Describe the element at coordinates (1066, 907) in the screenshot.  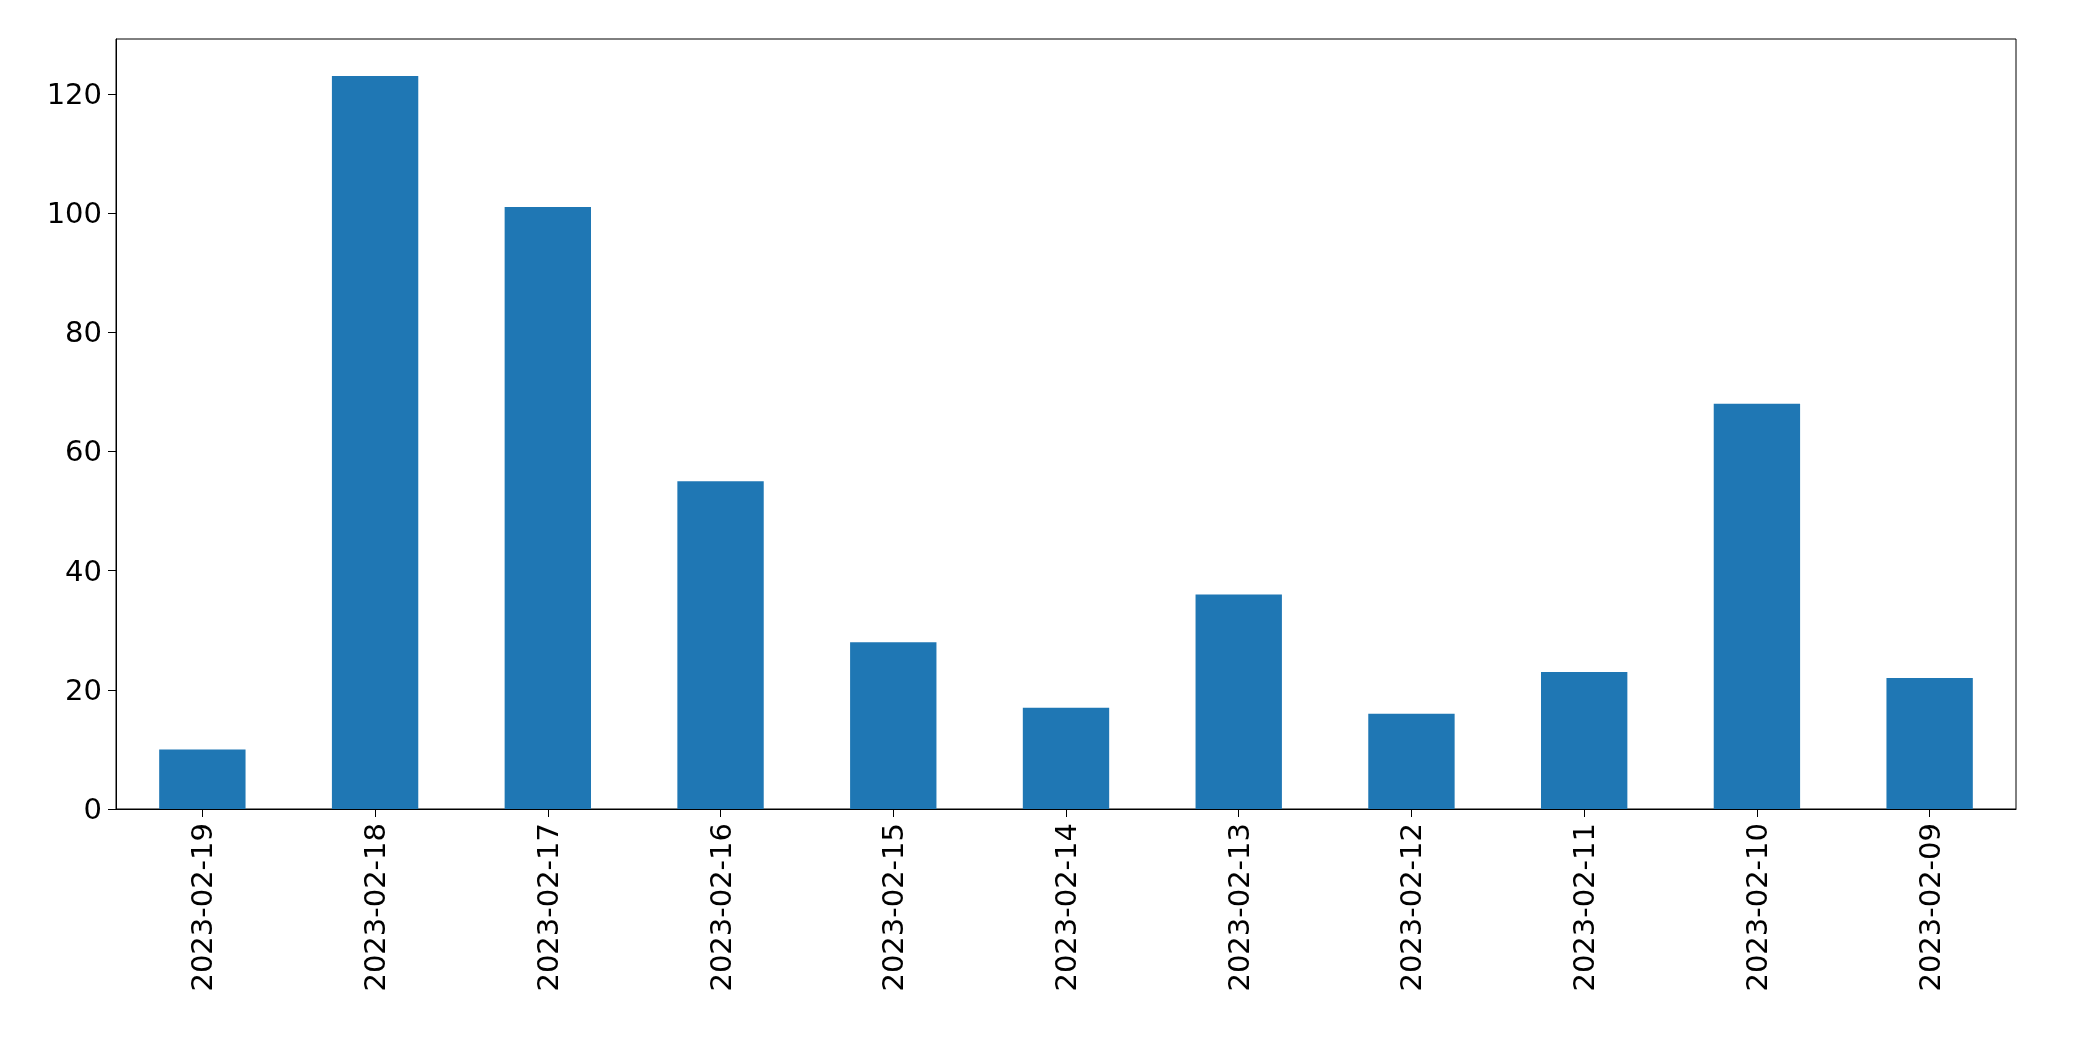
I see `x-tick-label: 2023-02-14` at that location.